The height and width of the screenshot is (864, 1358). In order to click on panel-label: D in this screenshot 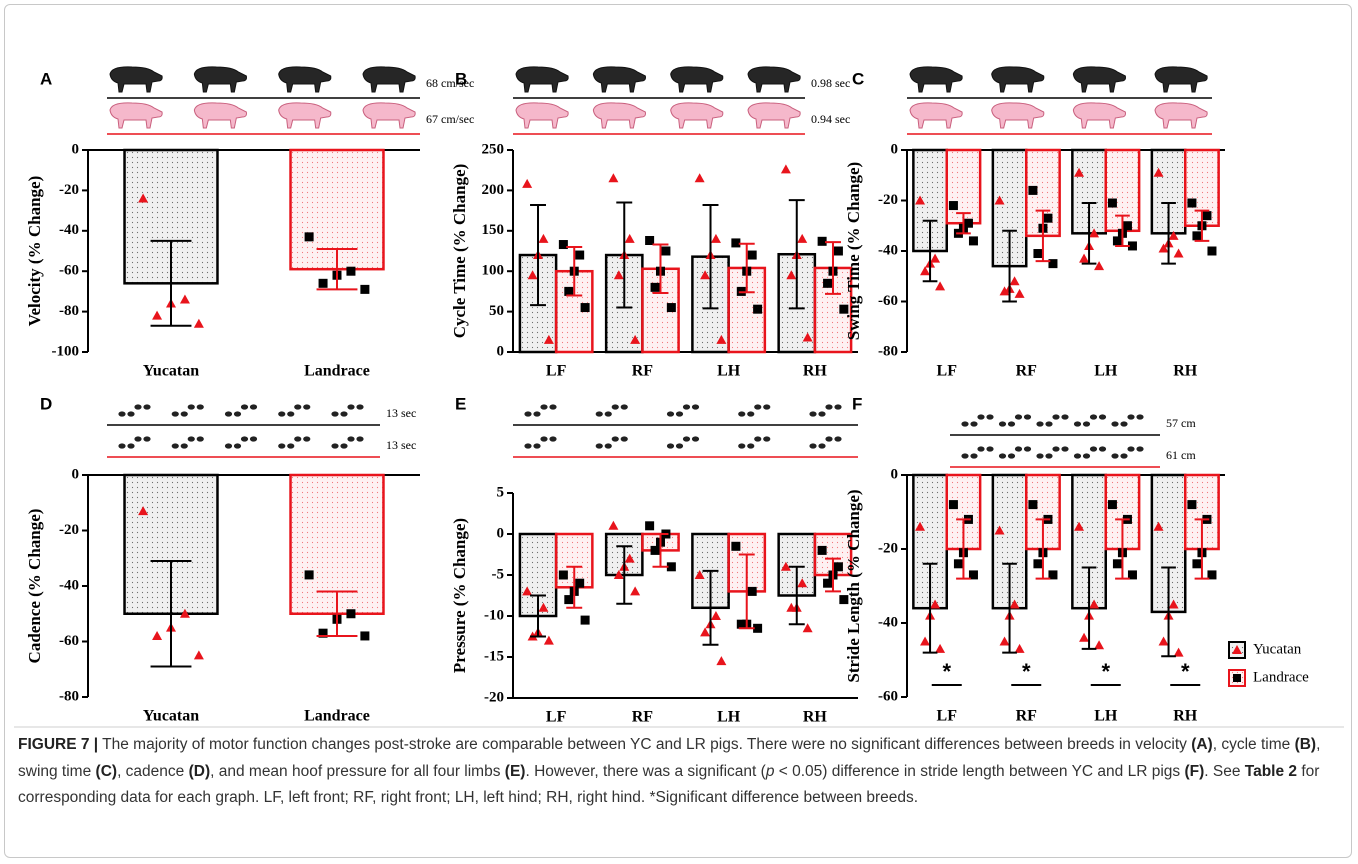, I will do `click(46, 403)`.